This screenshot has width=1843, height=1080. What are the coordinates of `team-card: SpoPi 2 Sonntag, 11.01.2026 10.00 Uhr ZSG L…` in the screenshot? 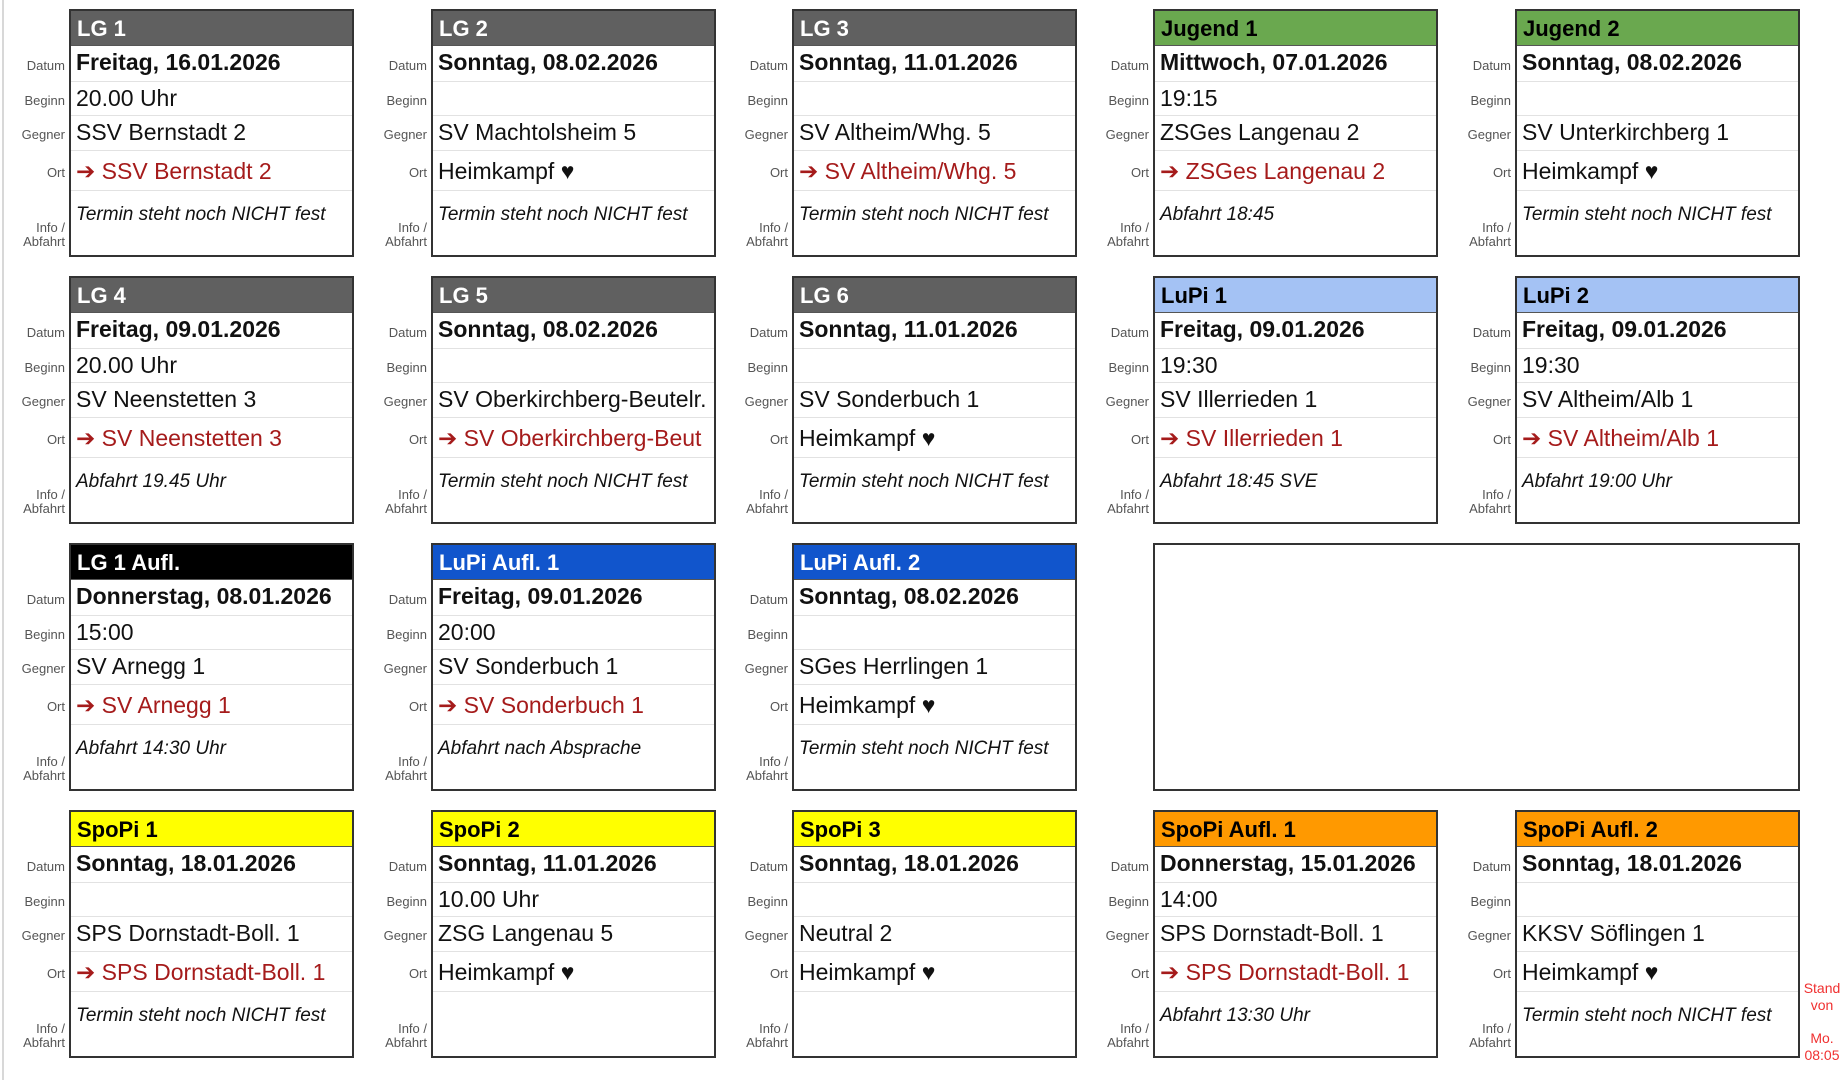 It's located at (573, 934).